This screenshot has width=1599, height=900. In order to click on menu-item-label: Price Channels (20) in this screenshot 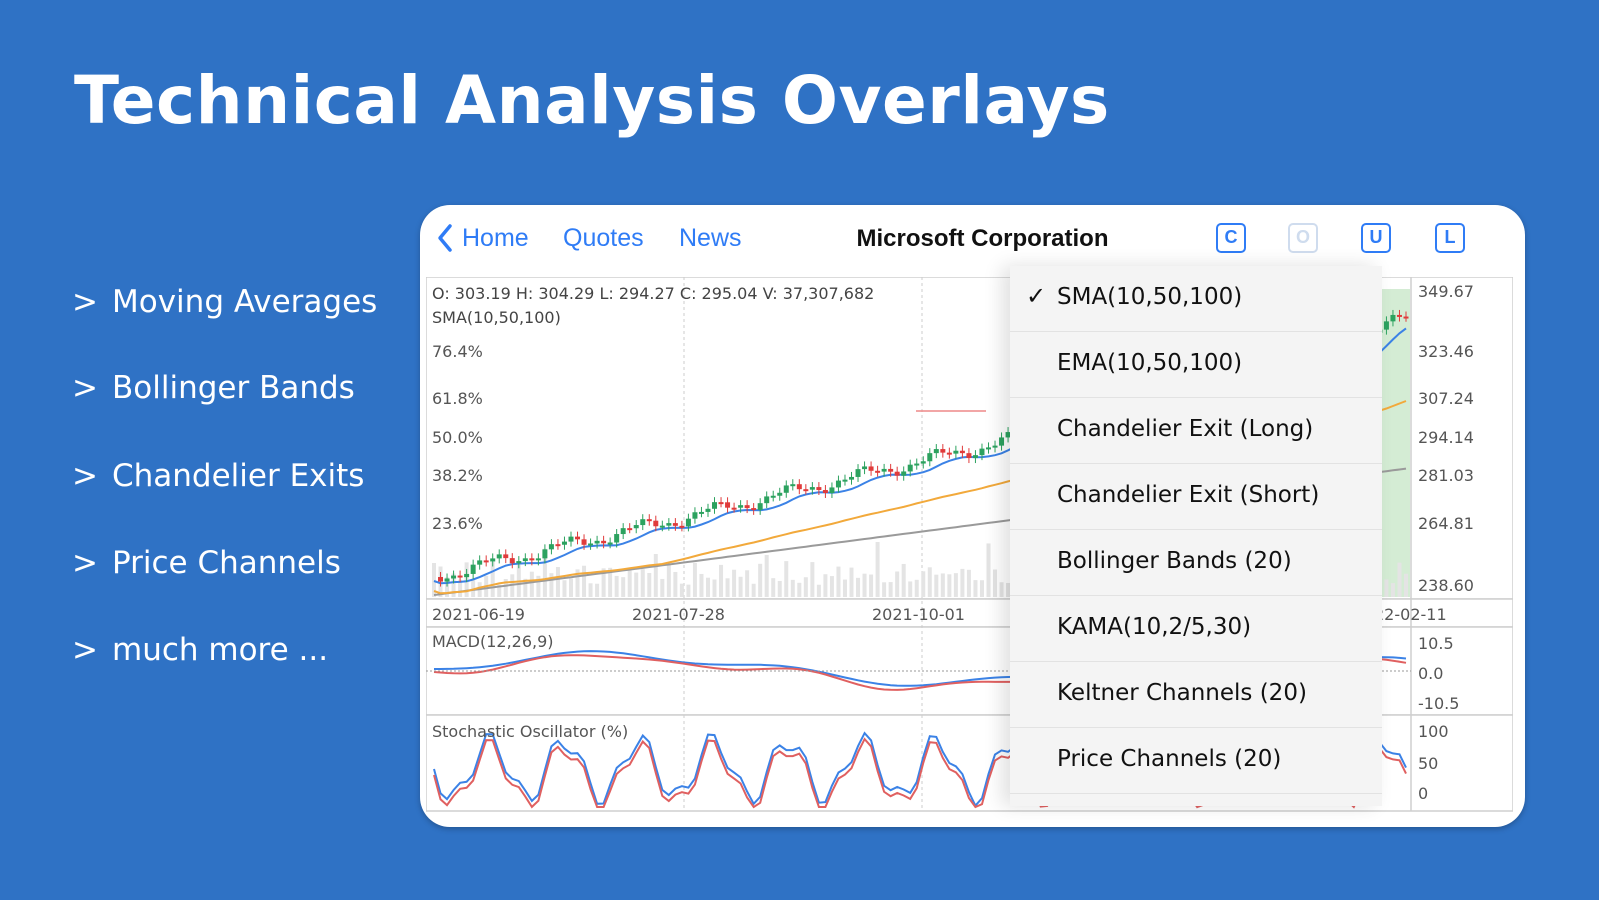, I will do `click(1169, 759)`.